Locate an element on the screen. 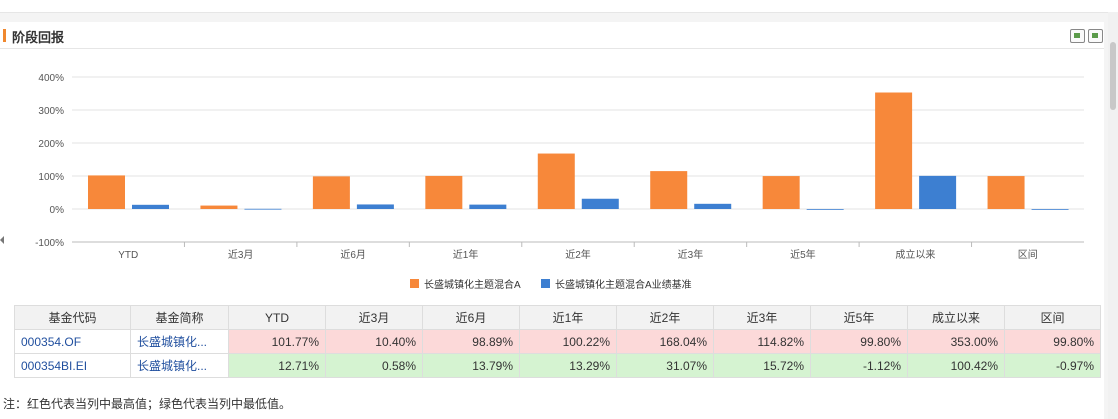 The image size is (1118, 419). y-tick-label: 100% is located at coordinates (51, 177).